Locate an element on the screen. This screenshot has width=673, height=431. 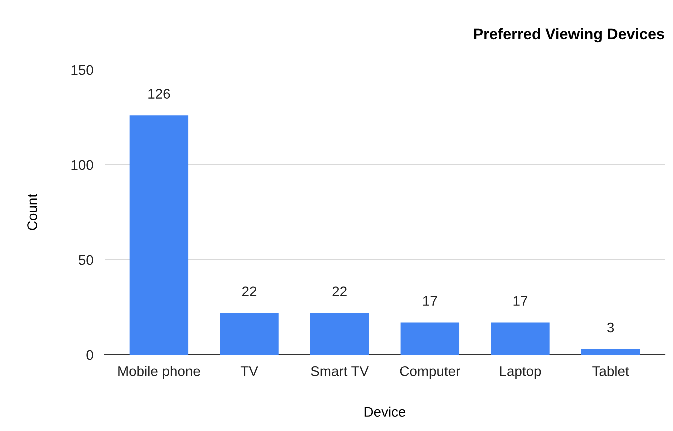
x-tick-label: Tablet is located at coordinates (611, 371).